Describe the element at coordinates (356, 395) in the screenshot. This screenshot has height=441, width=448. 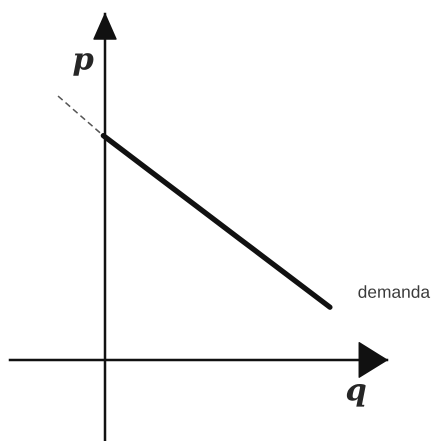
I see `x-axis-title: q` at that location.